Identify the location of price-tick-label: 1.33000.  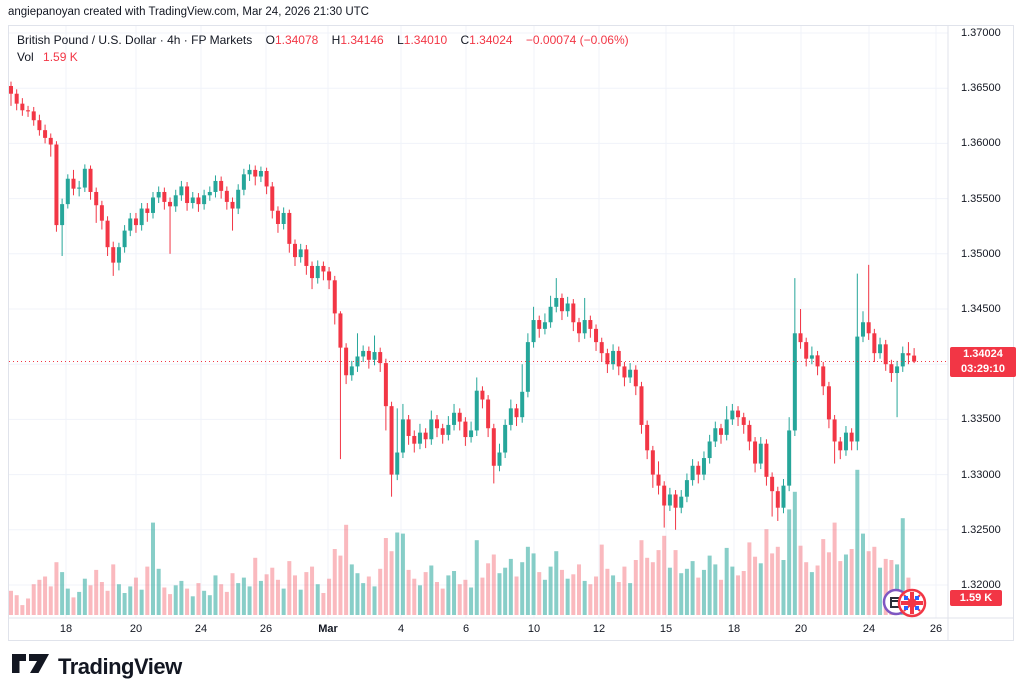
(981, 474).